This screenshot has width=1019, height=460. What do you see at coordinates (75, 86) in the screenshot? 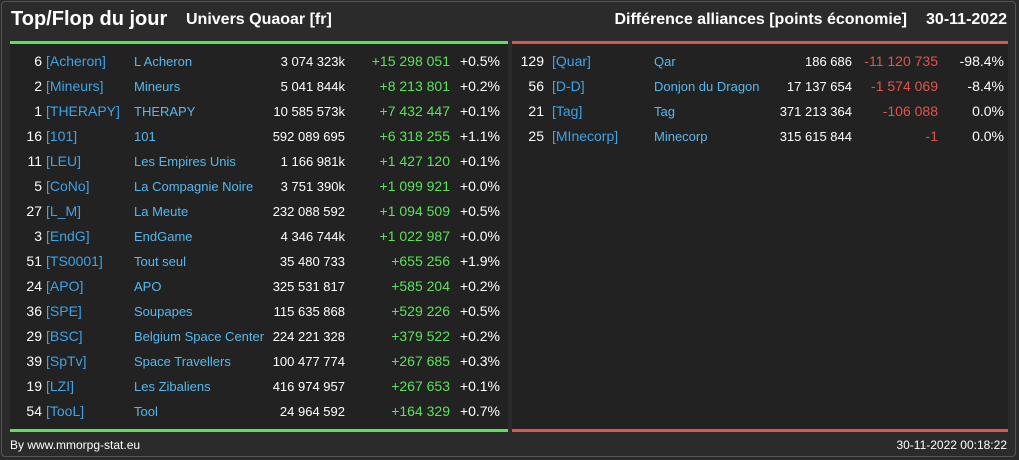
I see `alliance-tag: [Mineurs]` at bounding box center [75, 86].